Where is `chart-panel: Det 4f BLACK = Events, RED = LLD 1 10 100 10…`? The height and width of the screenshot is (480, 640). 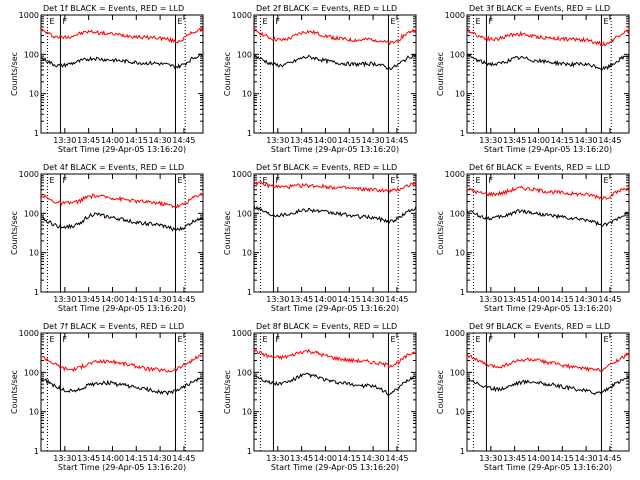 chart-panel: Det 4f BLACK = Events, RED = LLD 1 10 100 10… is located at coordinates (107, 238).